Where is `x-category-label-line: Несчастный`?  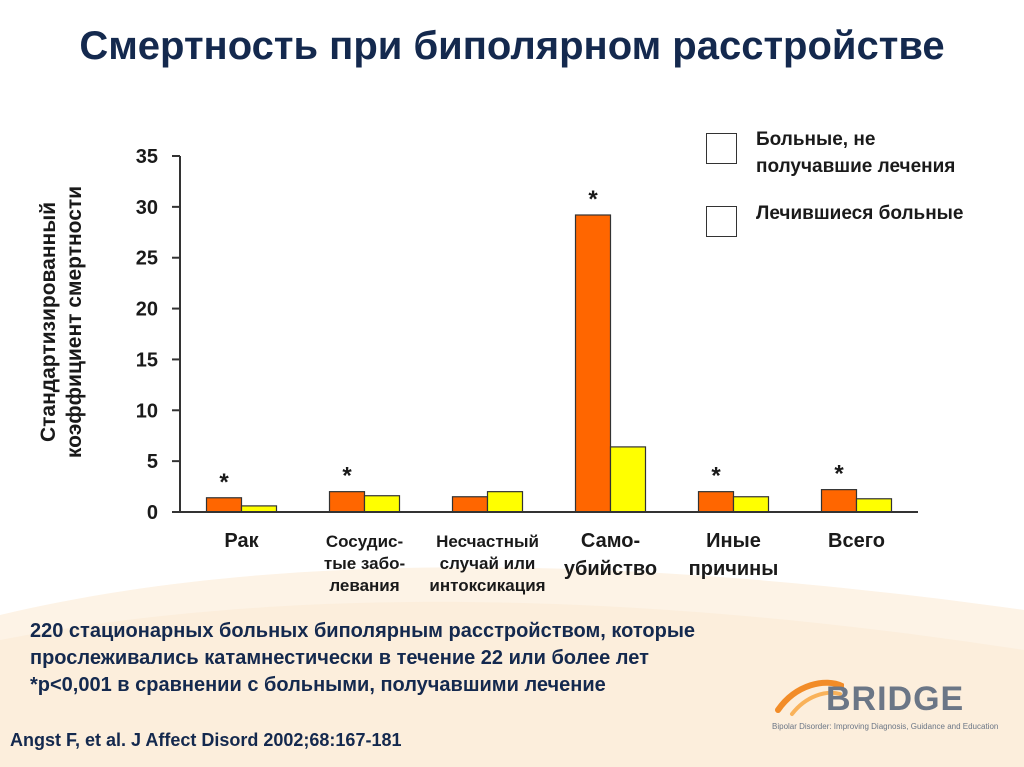 x-category-label-line: Несчастный is located at coordinates (487, 541).